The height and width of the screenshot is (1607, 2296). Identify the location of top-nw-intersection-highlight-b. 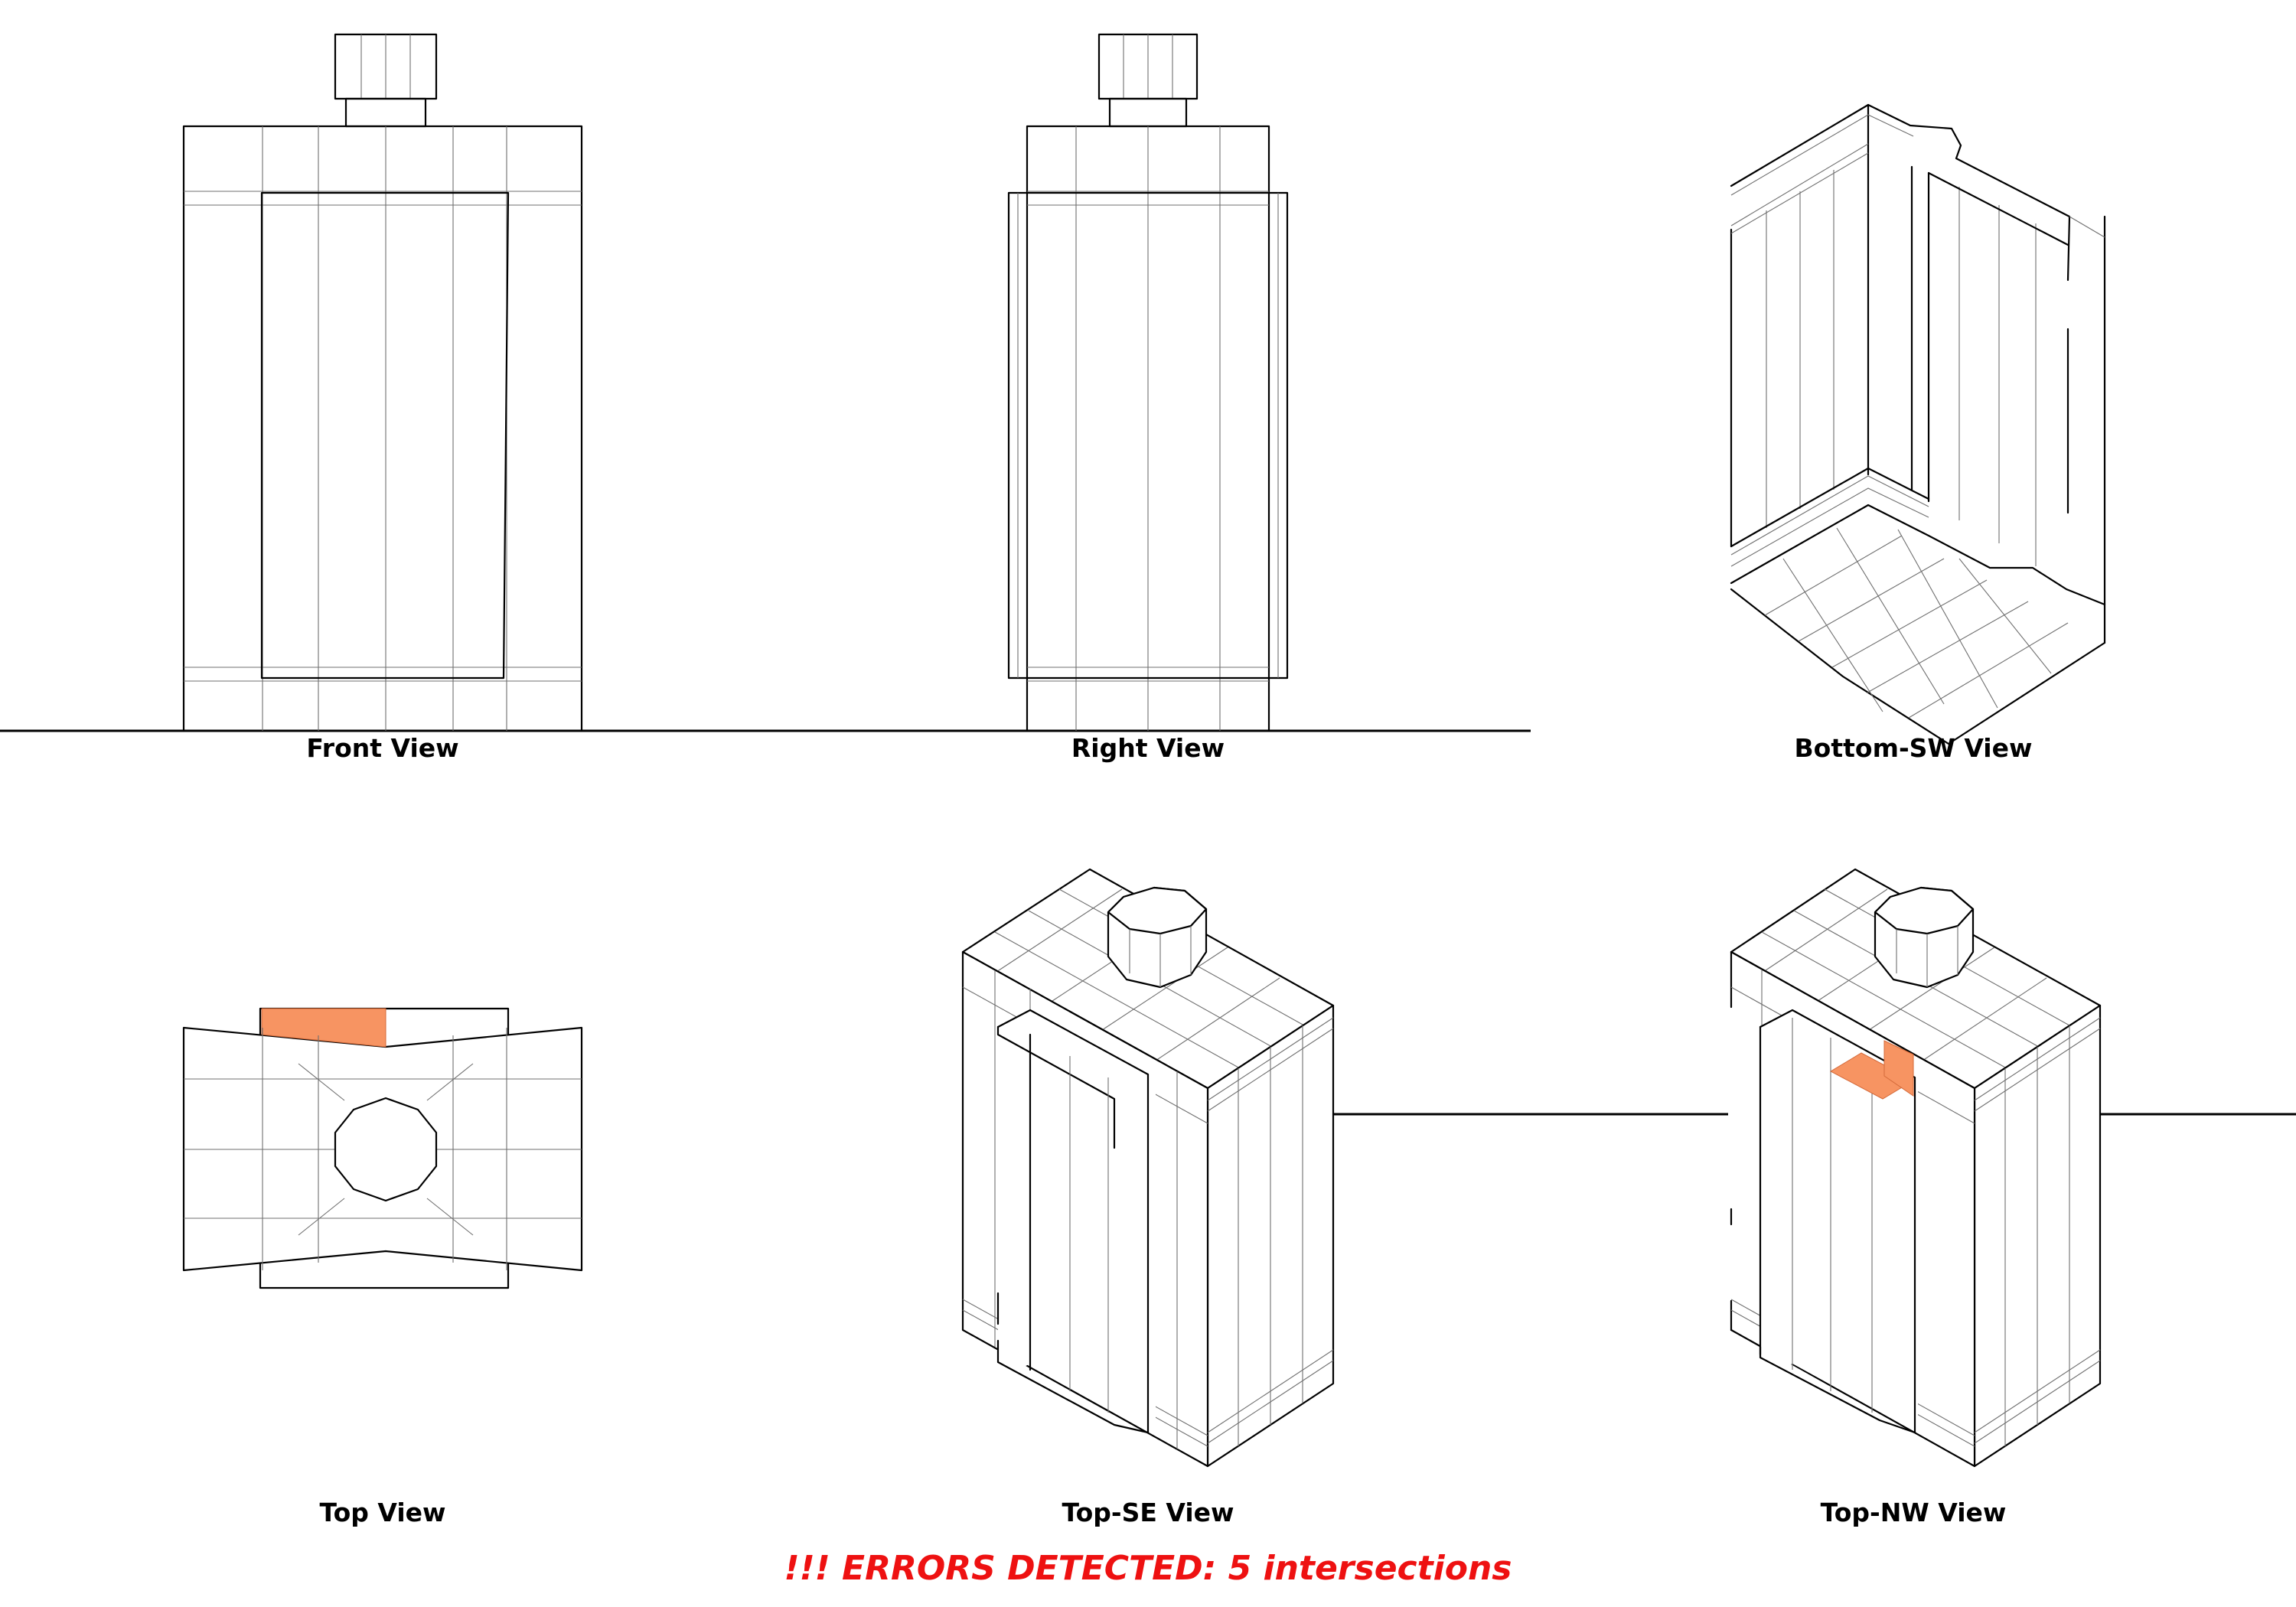
(1898, 1068).